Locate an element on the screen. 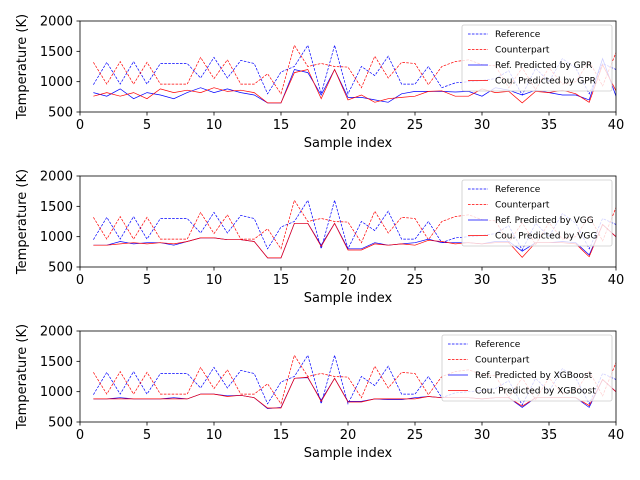 Image resolution: width=640 pixels, height=480 pixels. legend-entry: Cou. Predicted by GPR is located at coordinates (545, 82).